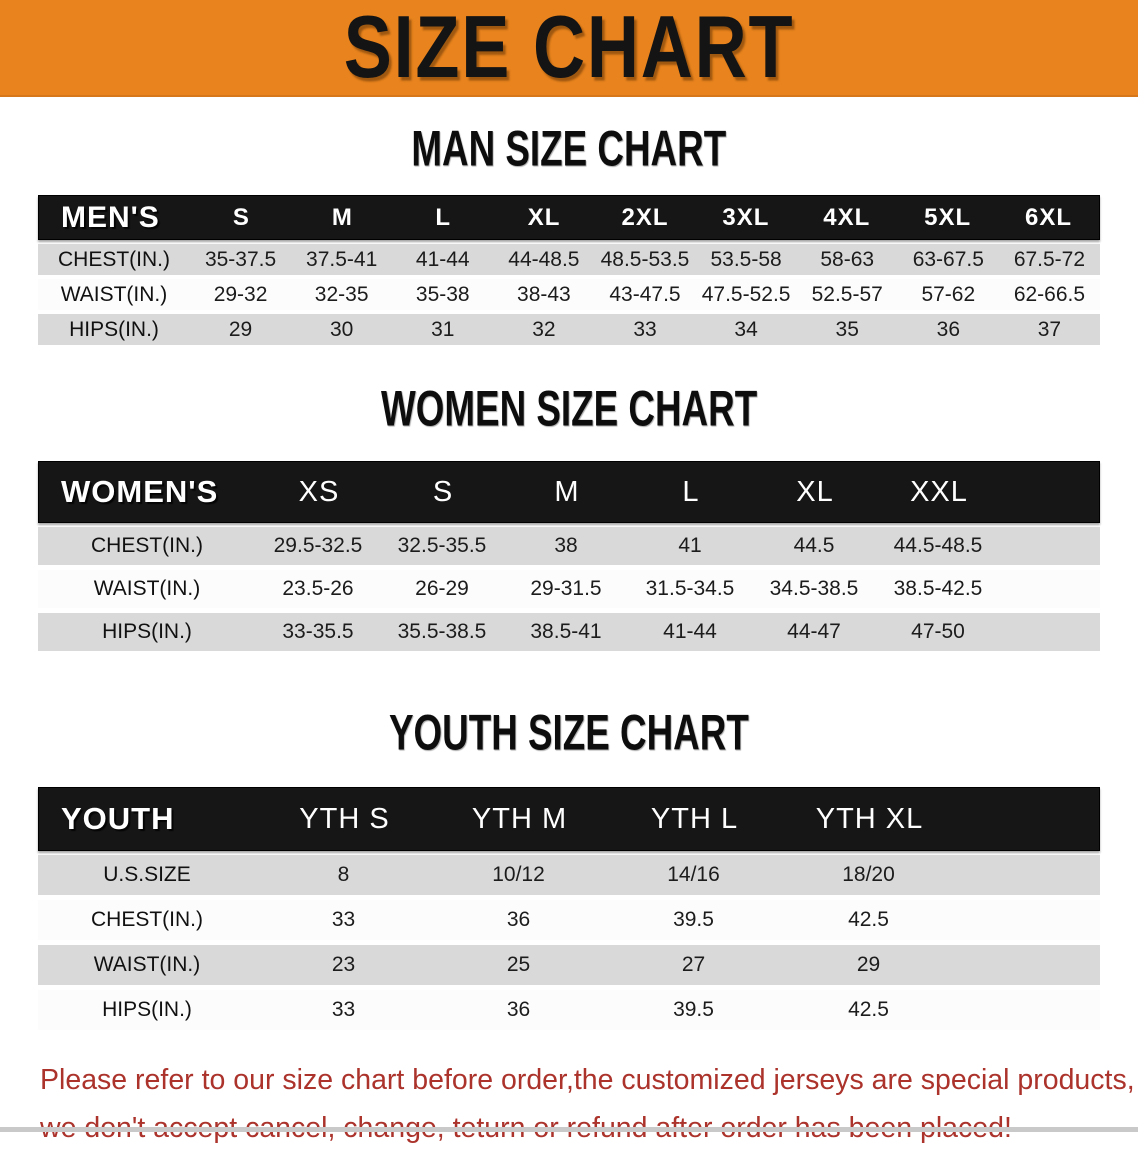 Image resolution: width=1138 pixels, height=1152 pixels. I want to click on men-table-row: HIPS(IN.) 29 30 31 32 33 34 35 36 37, so click(569, 329).